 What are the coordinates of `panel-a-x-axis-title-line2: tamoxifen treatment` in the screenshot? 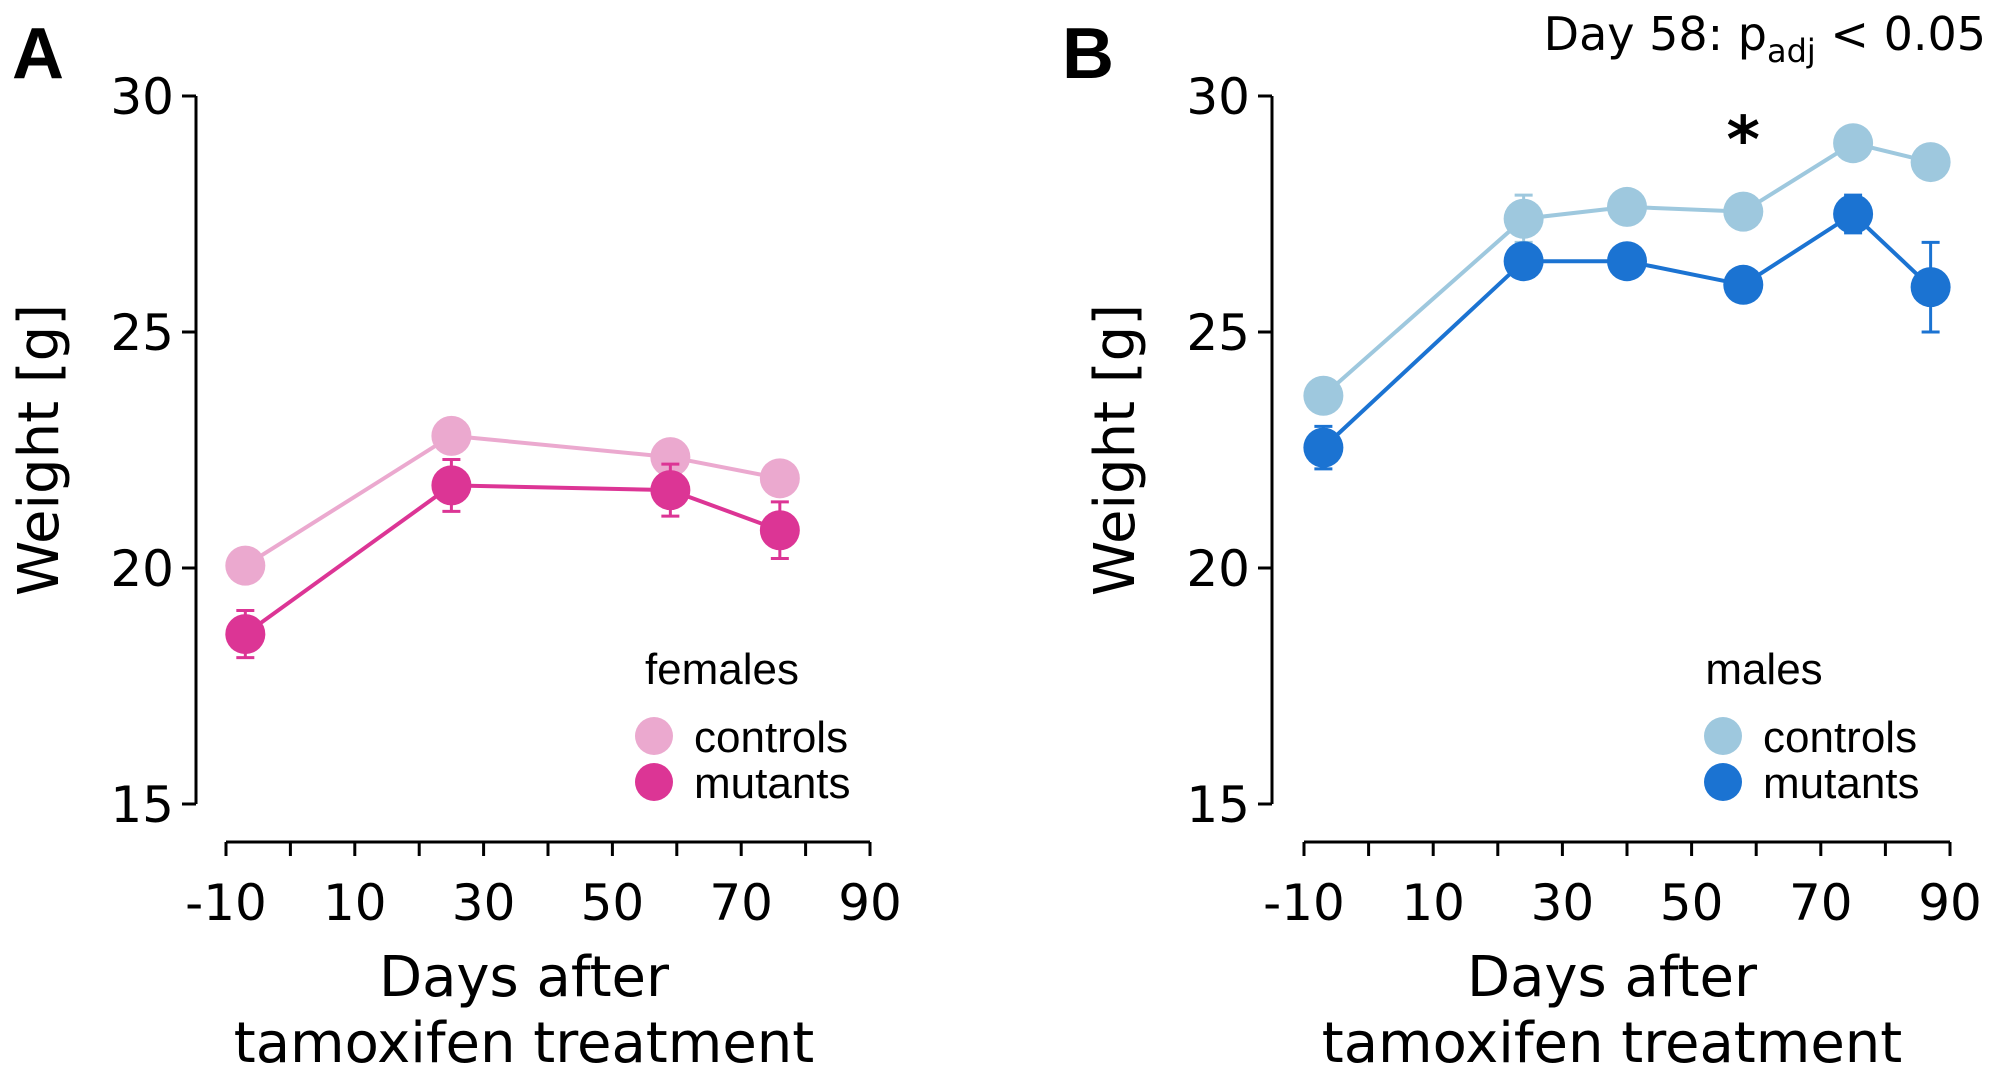 It's located at (524, 1041).